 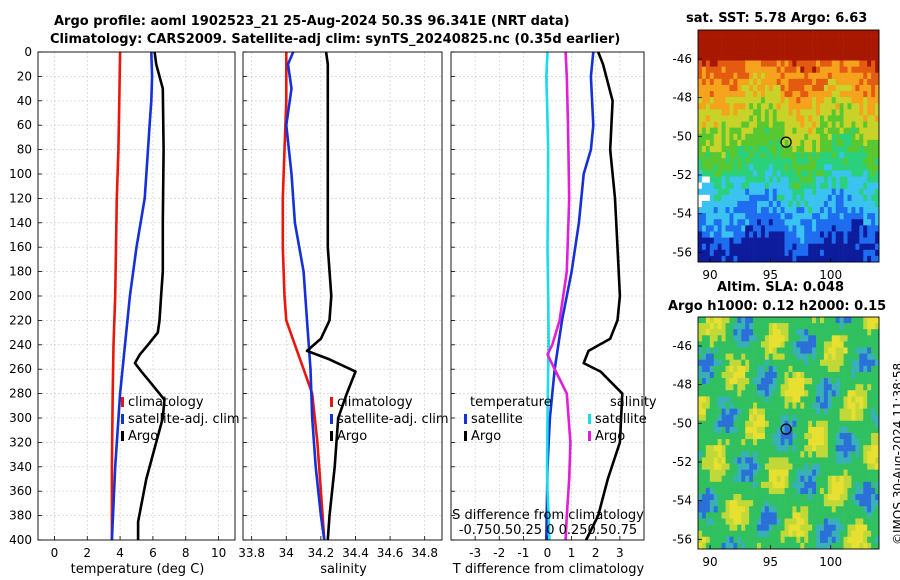 I want to click on sst_map-x-tick-label: 100, so click(x=830, y=275).